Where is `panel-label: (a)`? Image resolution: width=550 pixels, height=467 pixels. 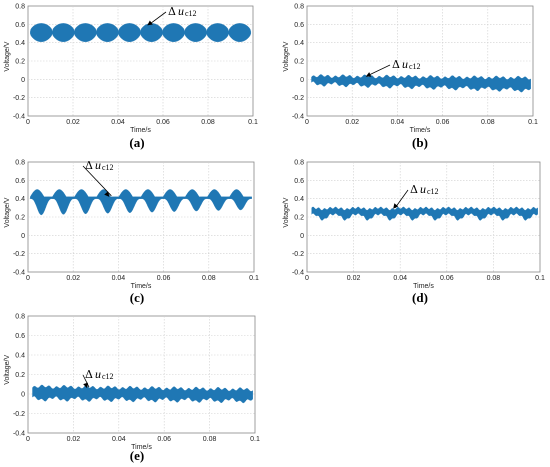 panel-label: (a) is located at coordinates (136, 142).